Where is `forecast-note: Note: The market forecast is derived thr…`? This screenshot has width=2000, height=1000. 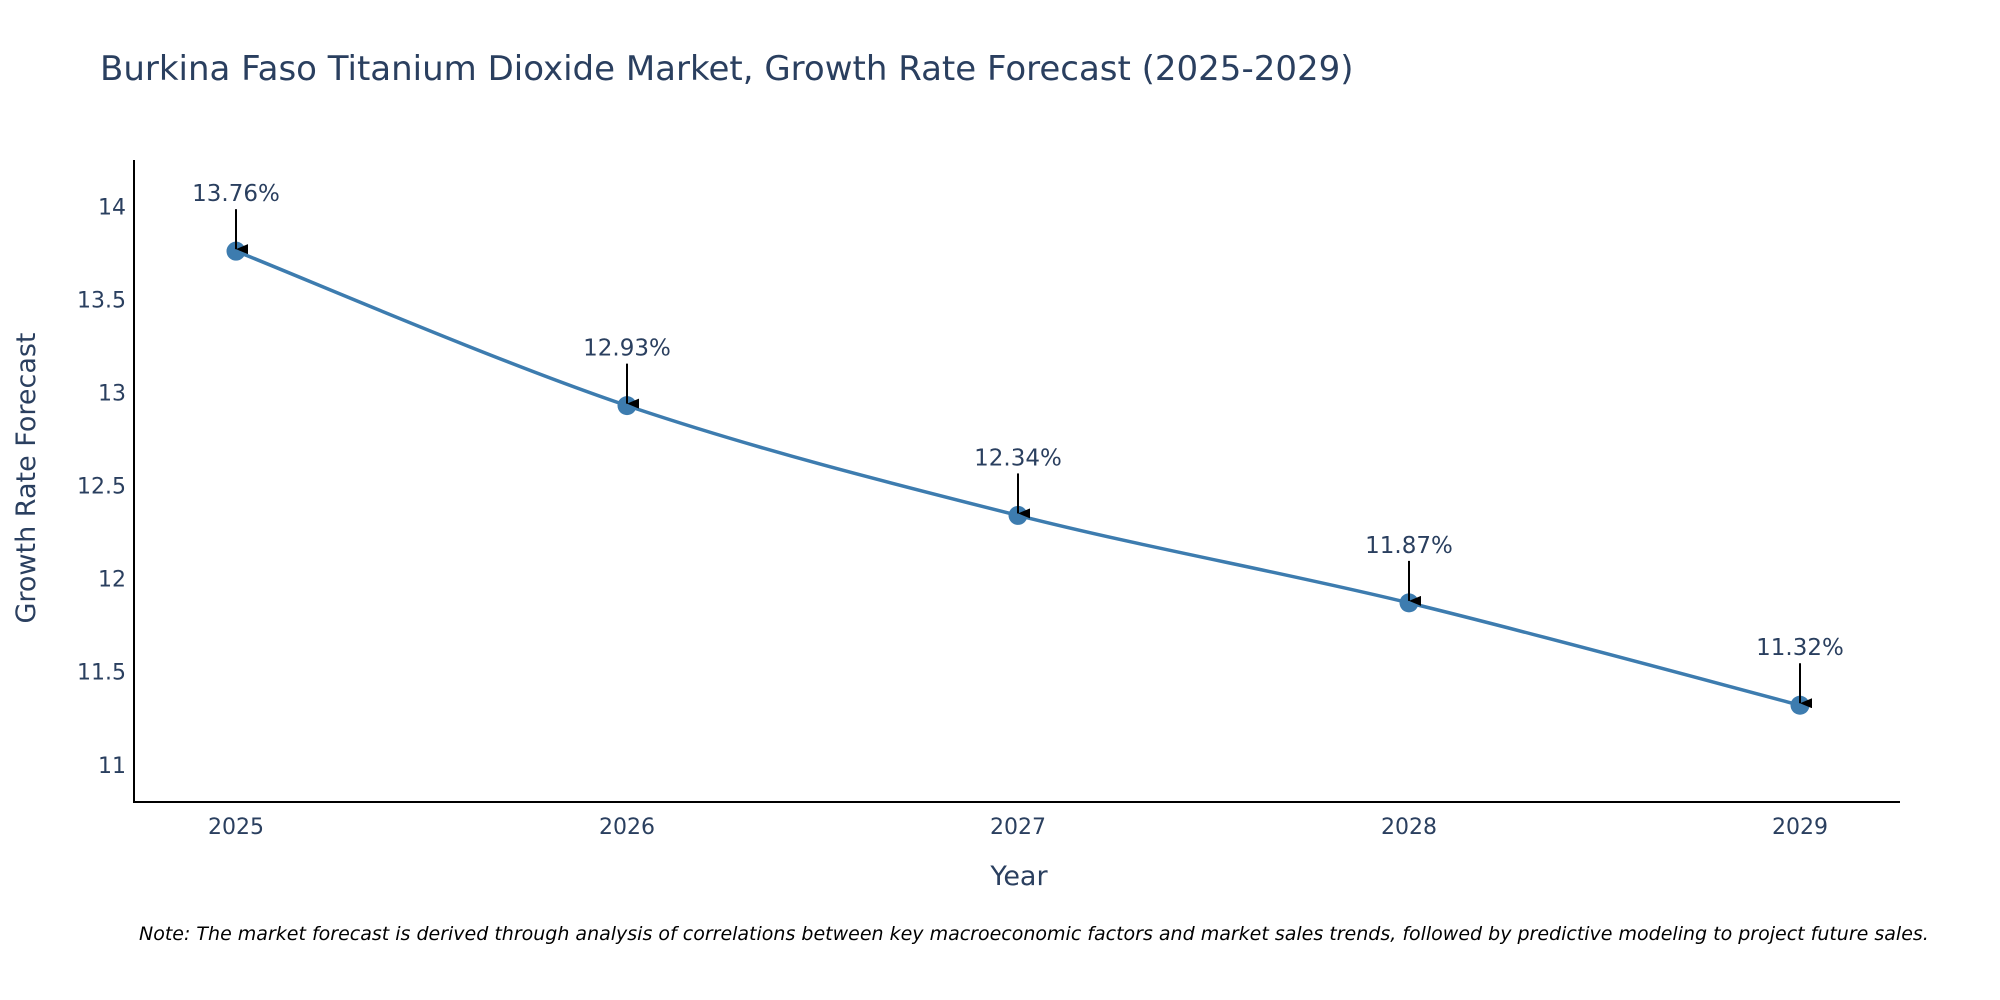
forecast-note: Note: The market forecast is derived thr… is located at coordinates (1034, 934).